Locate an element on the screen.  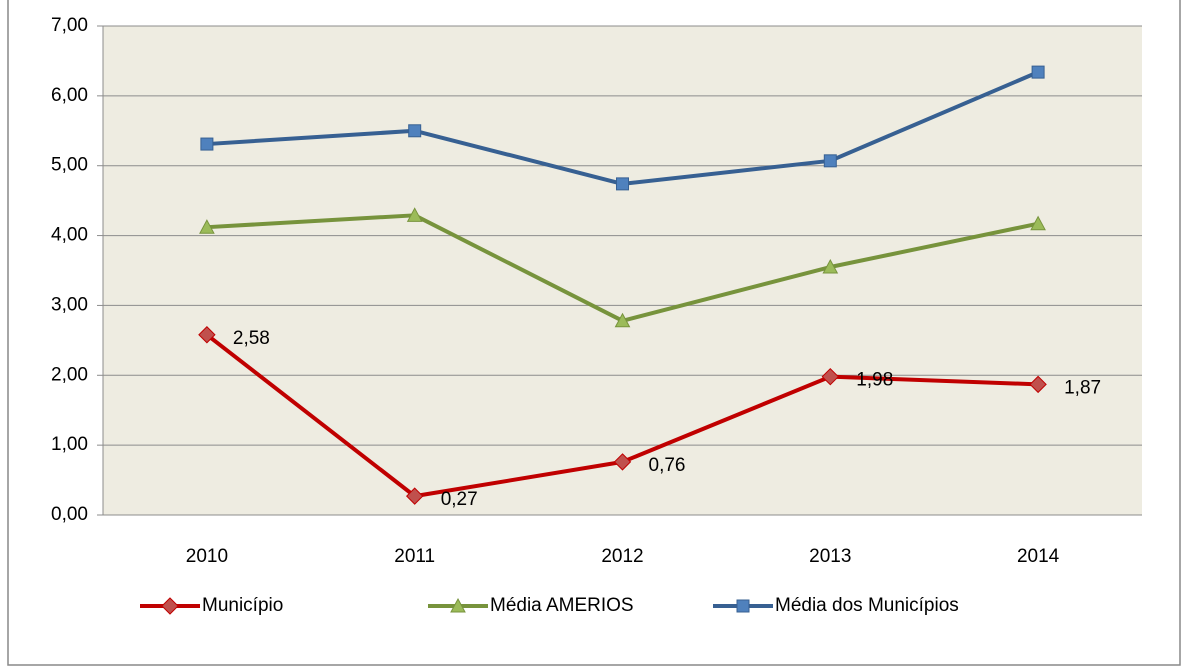
y-tick-label: 5,00 is located at coordinates (69, 165).